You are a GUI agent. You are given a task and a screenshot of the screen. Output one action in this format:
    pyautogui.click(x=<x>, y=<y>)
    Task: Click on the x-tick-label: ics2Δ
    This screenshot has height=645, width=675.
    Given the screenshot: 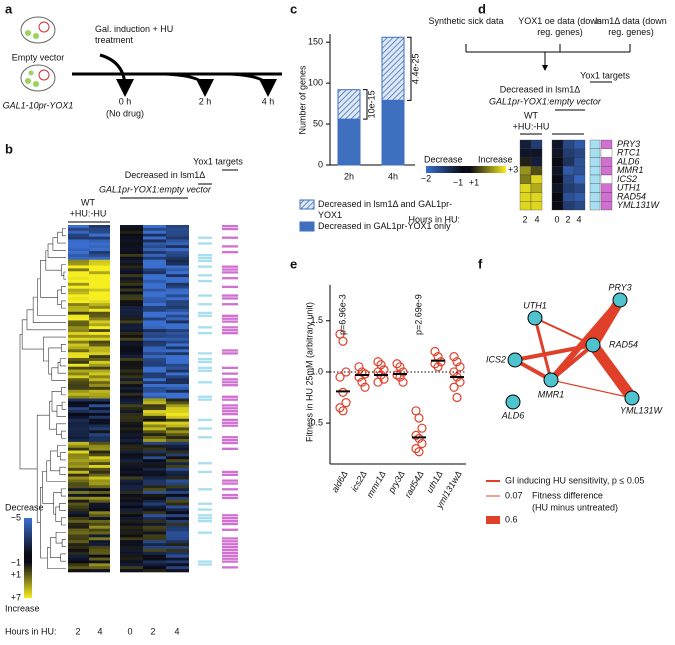 What is the action you would take?
    pyautogui.click(x=359, y=481)
    